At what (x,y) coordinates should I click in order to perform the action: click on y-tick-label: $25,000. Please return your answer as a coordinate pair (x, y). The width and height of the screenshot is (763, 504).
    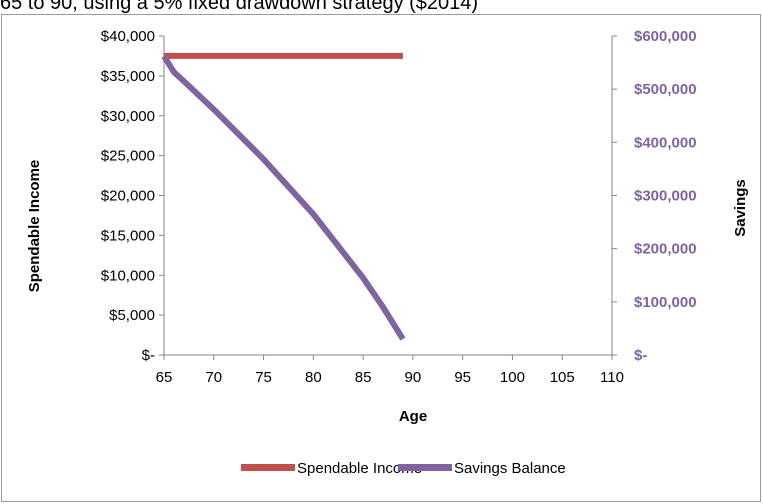
    Looking at the image, I should click on (128, 156).